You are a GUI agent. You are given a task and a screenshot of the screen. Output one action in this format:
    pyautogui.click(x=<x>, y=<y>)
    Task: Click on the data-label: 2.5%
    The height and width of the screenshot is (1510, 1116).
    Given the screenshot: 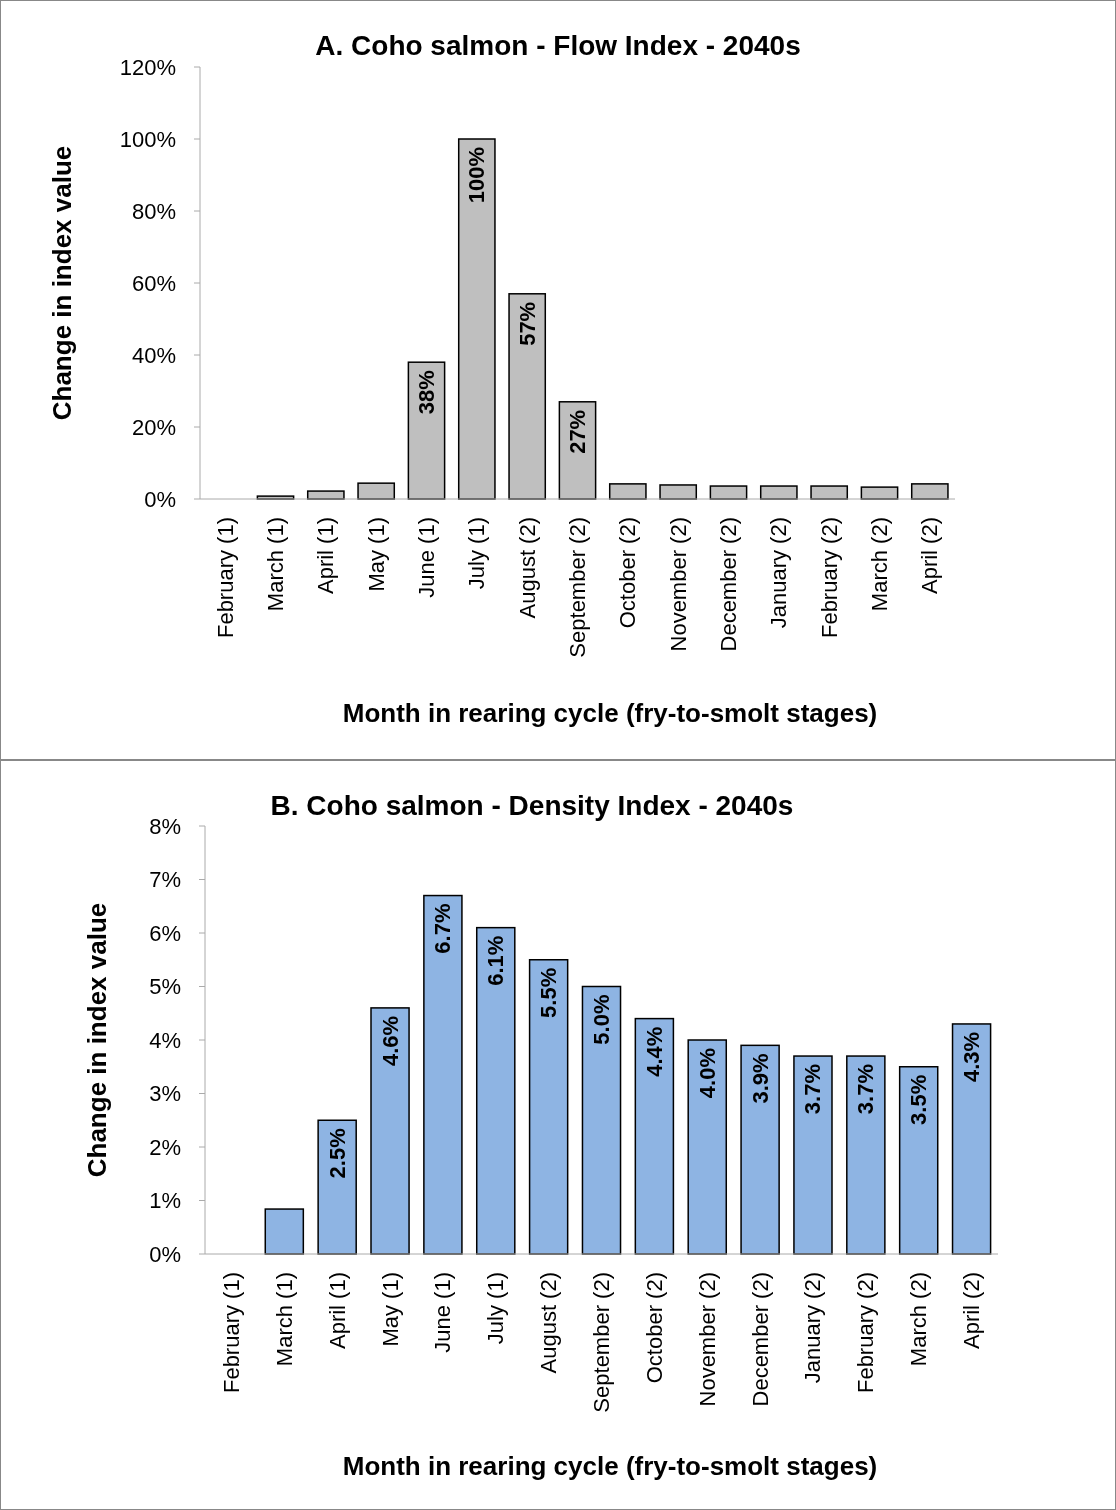 What is the action you would take?
    pyautogui.click(x=337, y=1153)
    